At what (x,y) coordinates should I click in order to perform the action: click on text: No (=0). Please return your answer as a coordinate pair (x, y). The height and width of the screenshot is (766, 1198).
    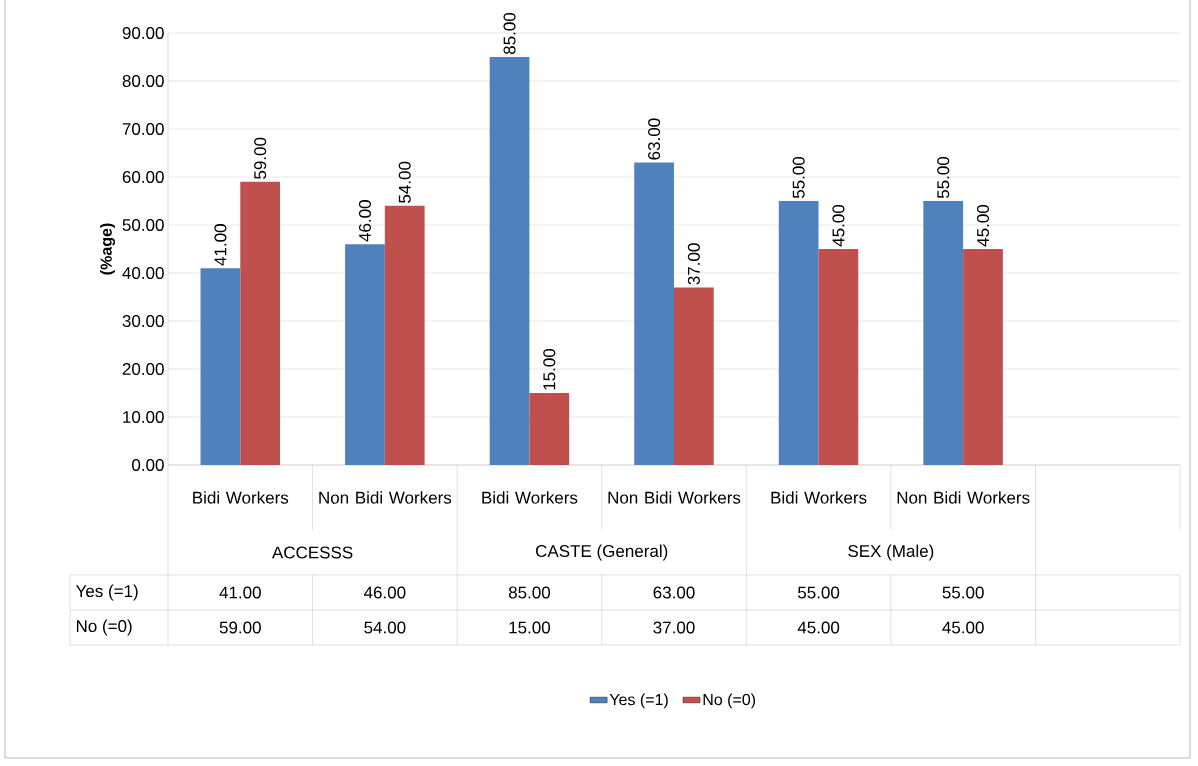
    Looking at the image, I should click on (104, 627).